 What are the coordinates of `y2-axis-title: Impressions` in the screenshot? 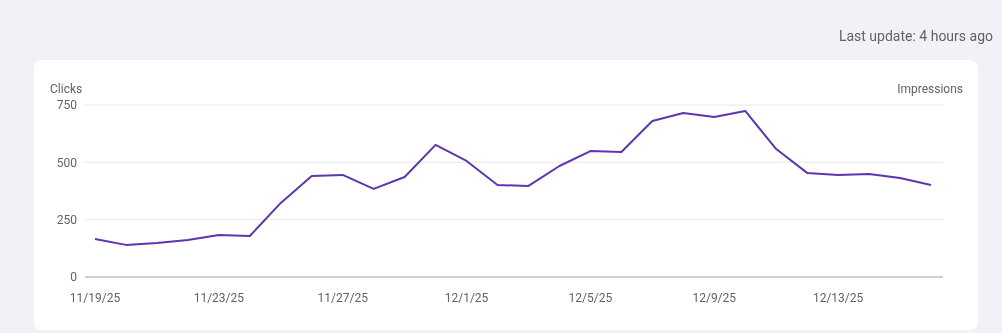 It's located at (930, 89).